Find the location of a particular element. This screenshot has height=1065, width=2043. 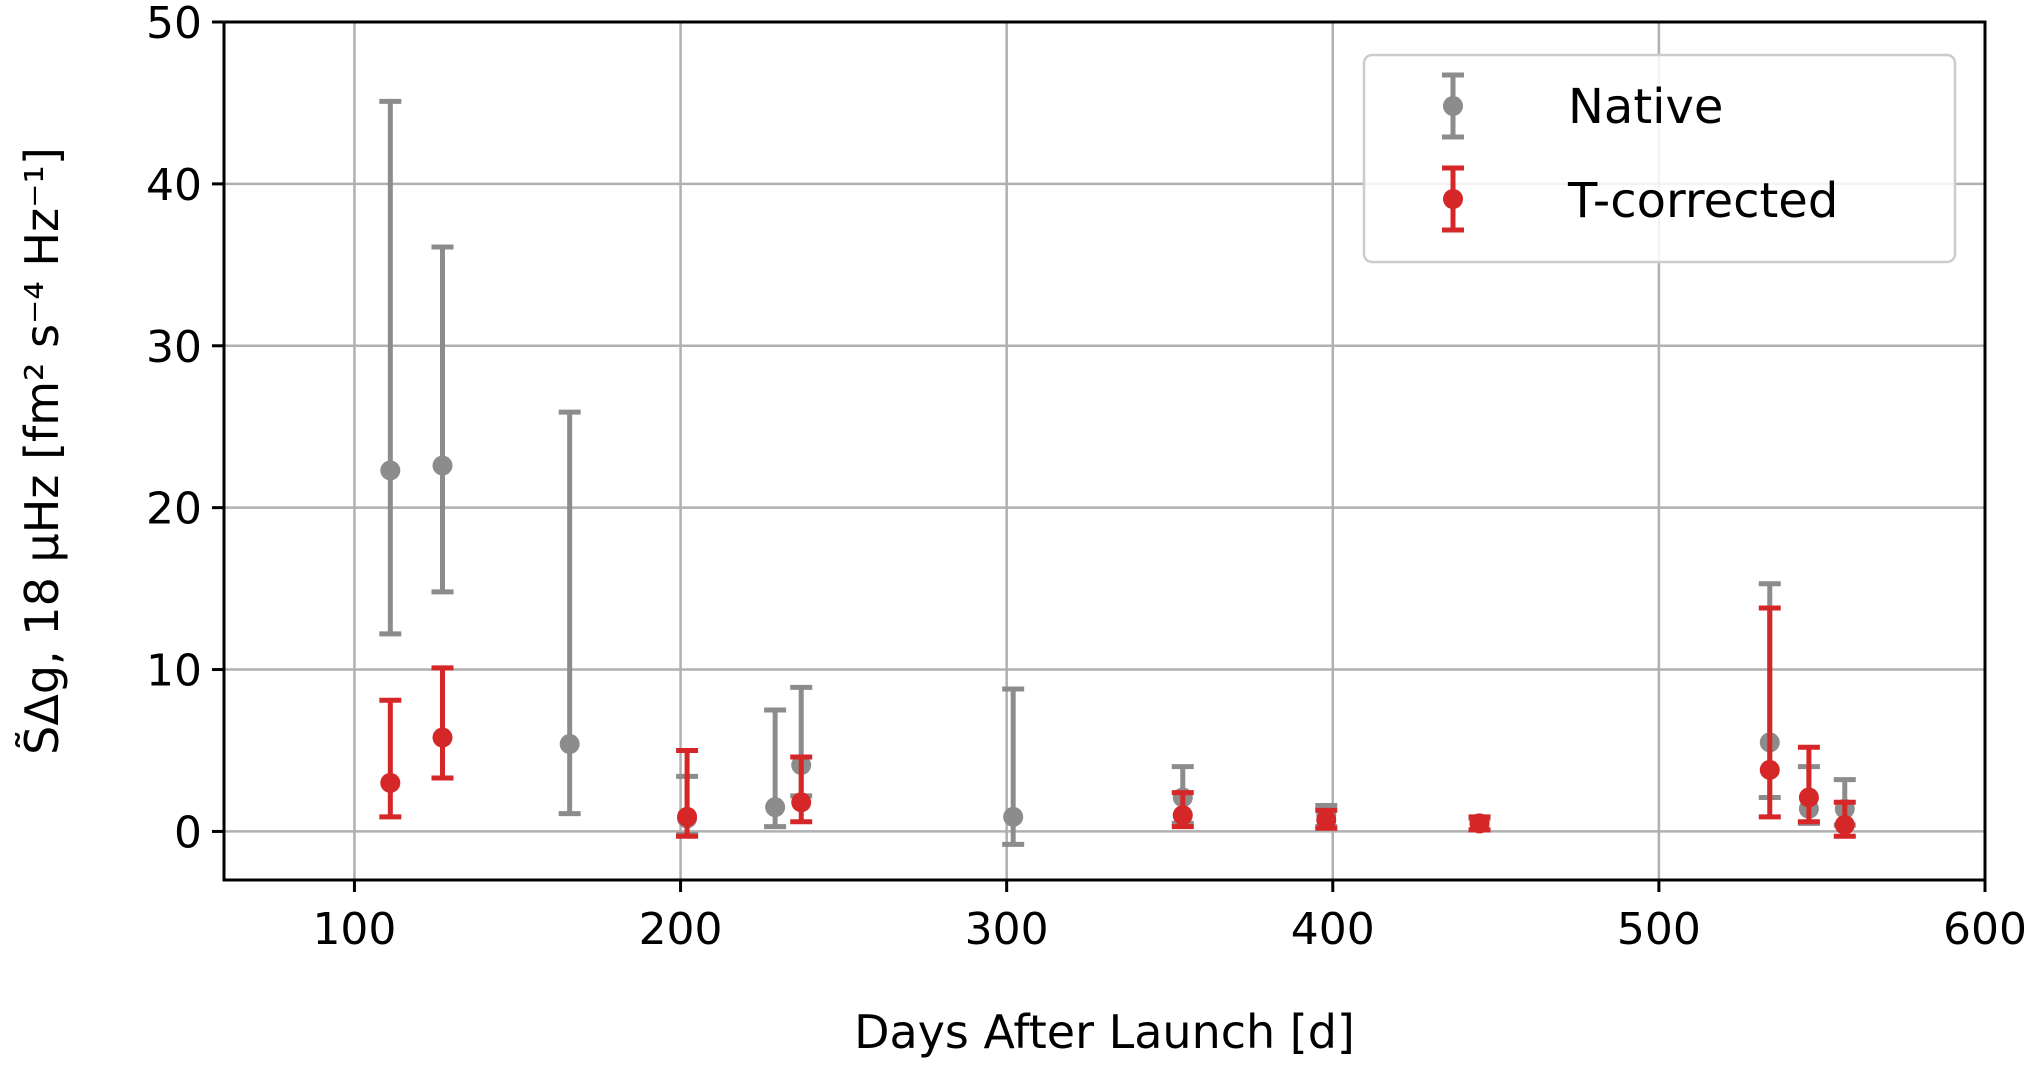

x-axis-label: Days After Launch [d] is located at coordinates (1104, 1032).